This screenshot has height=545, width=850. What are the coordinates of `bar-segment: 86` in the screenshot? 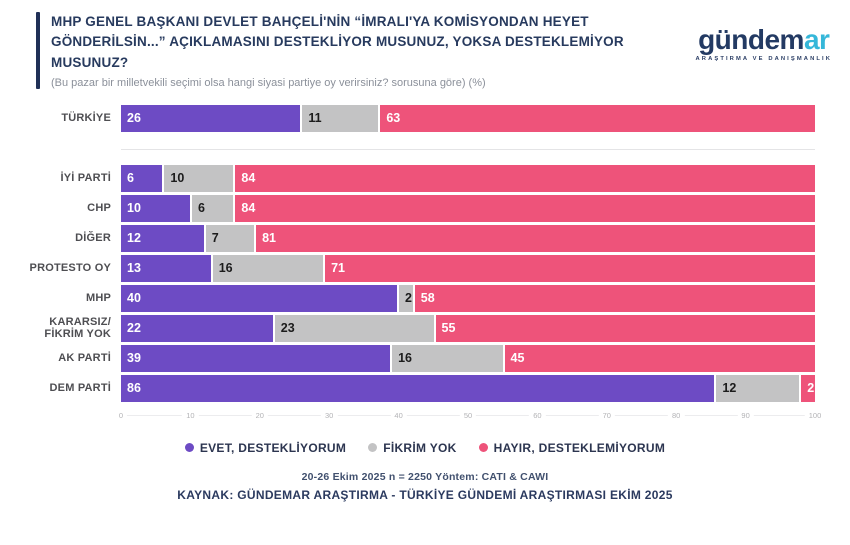 It's located at (418, 388).